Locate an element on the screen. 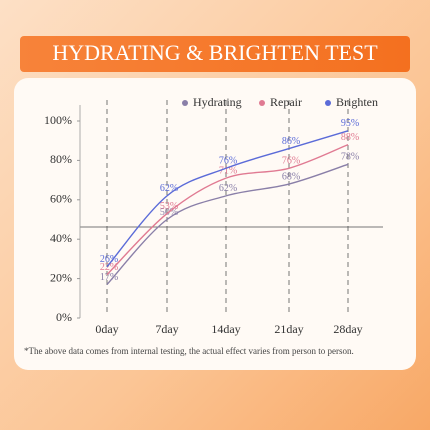  data-label: 68% is located at coordinates (291, 176).